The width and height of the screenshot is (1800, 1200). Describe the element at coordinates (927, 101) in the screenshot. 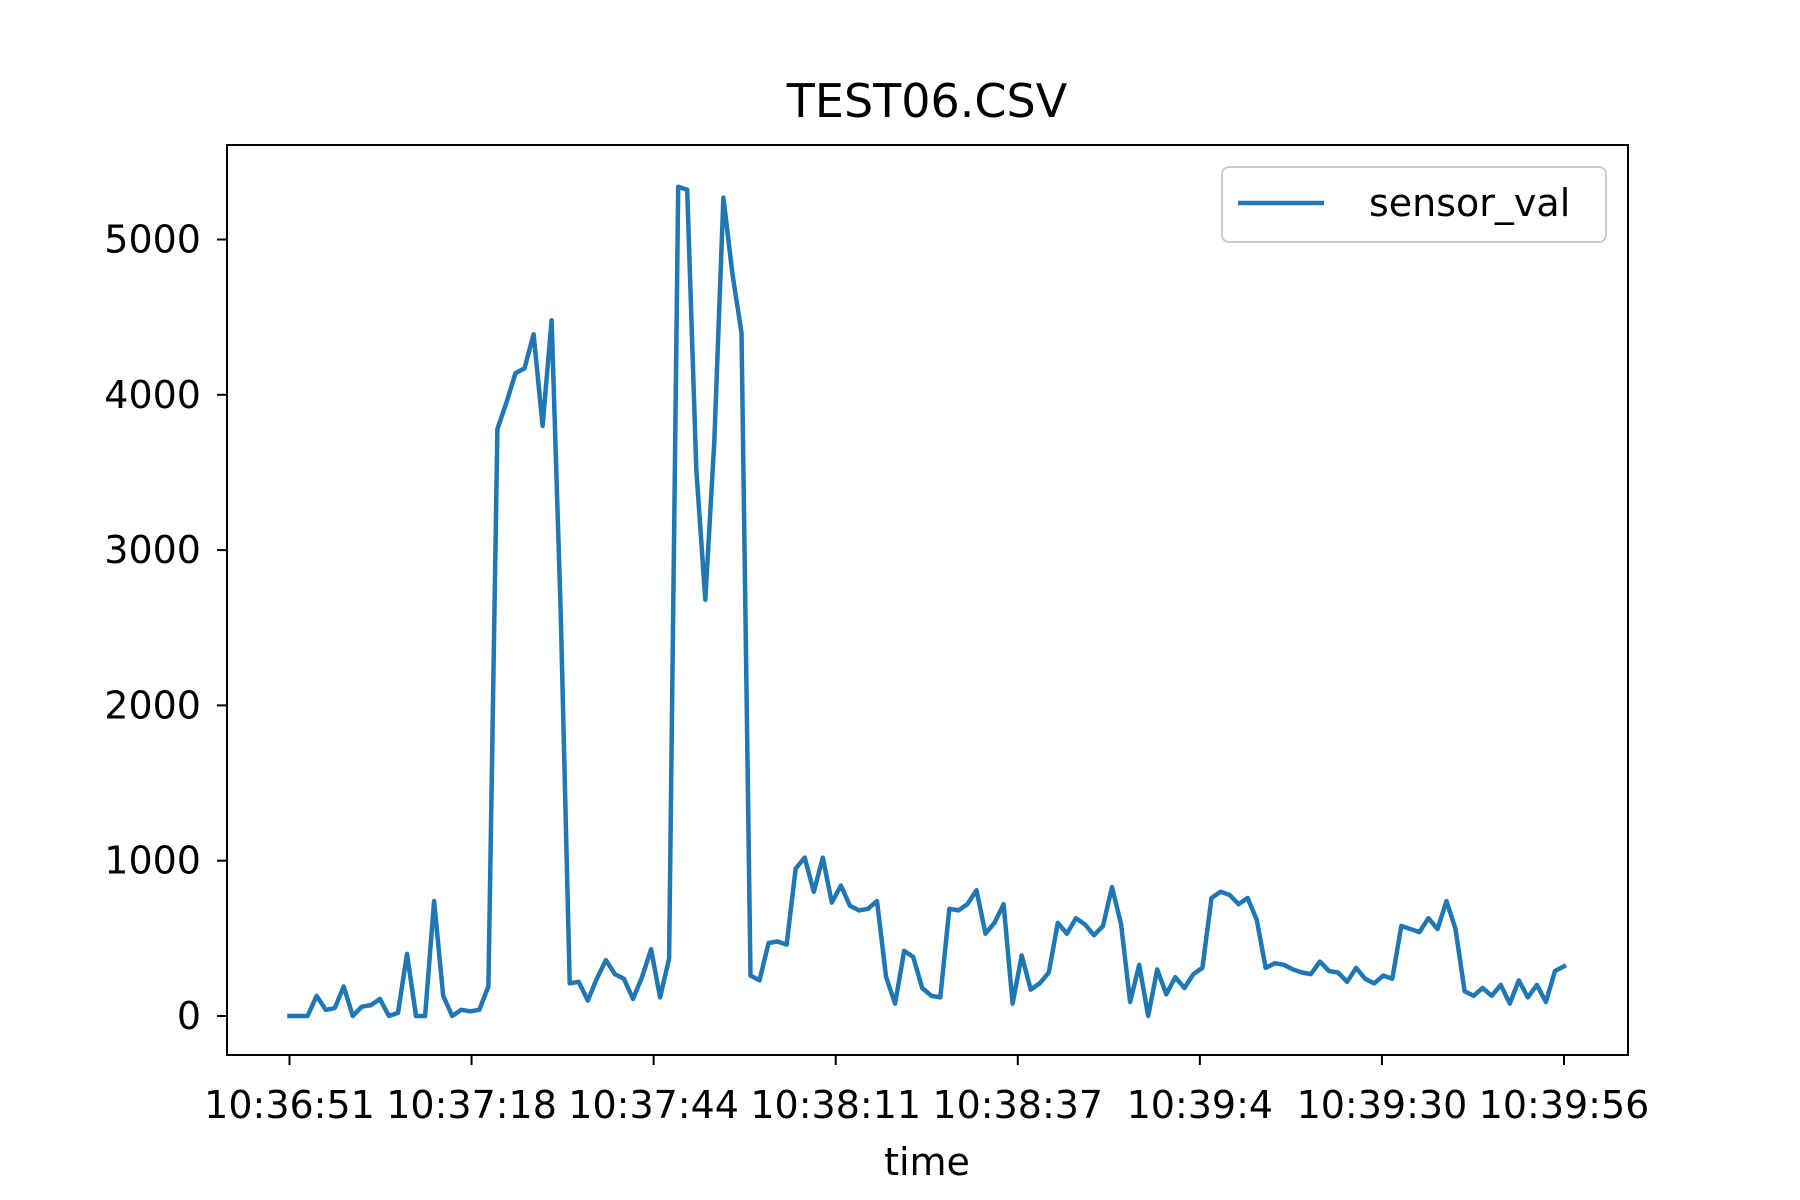

I see `chart-title: TEST06.CSV` at that location.